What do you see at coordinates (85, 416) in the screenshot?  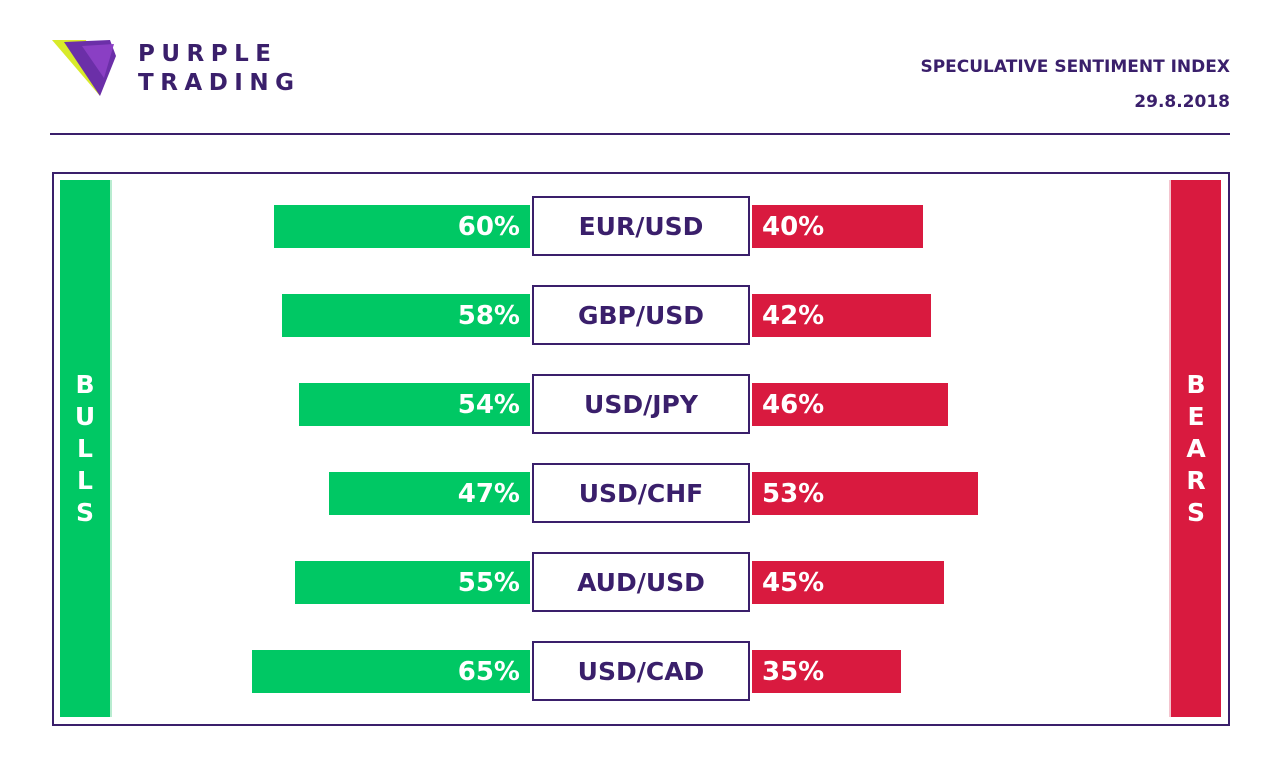 I see `side-label-letter: U` at bounding box center [85, 416].